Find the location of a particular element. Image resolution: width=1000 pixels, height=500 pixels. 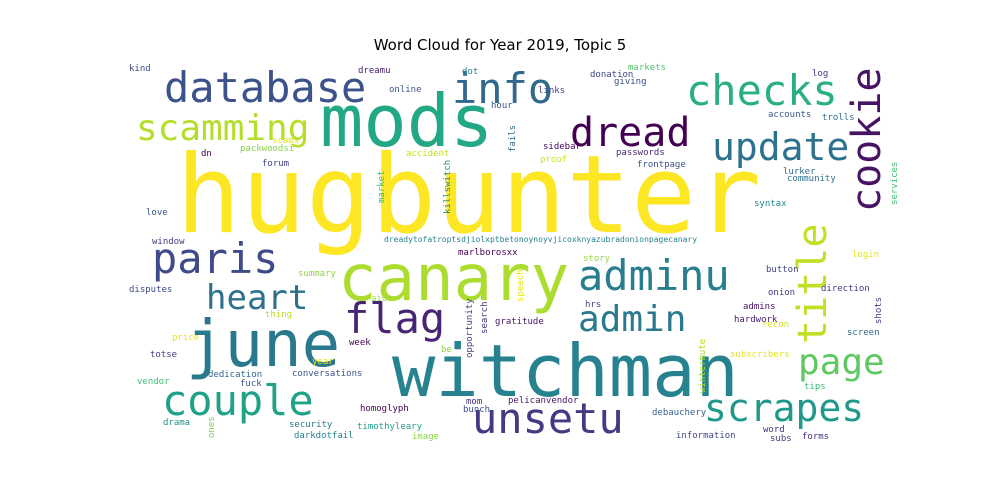

word-totse: totse is located at coordinates (163, 355).